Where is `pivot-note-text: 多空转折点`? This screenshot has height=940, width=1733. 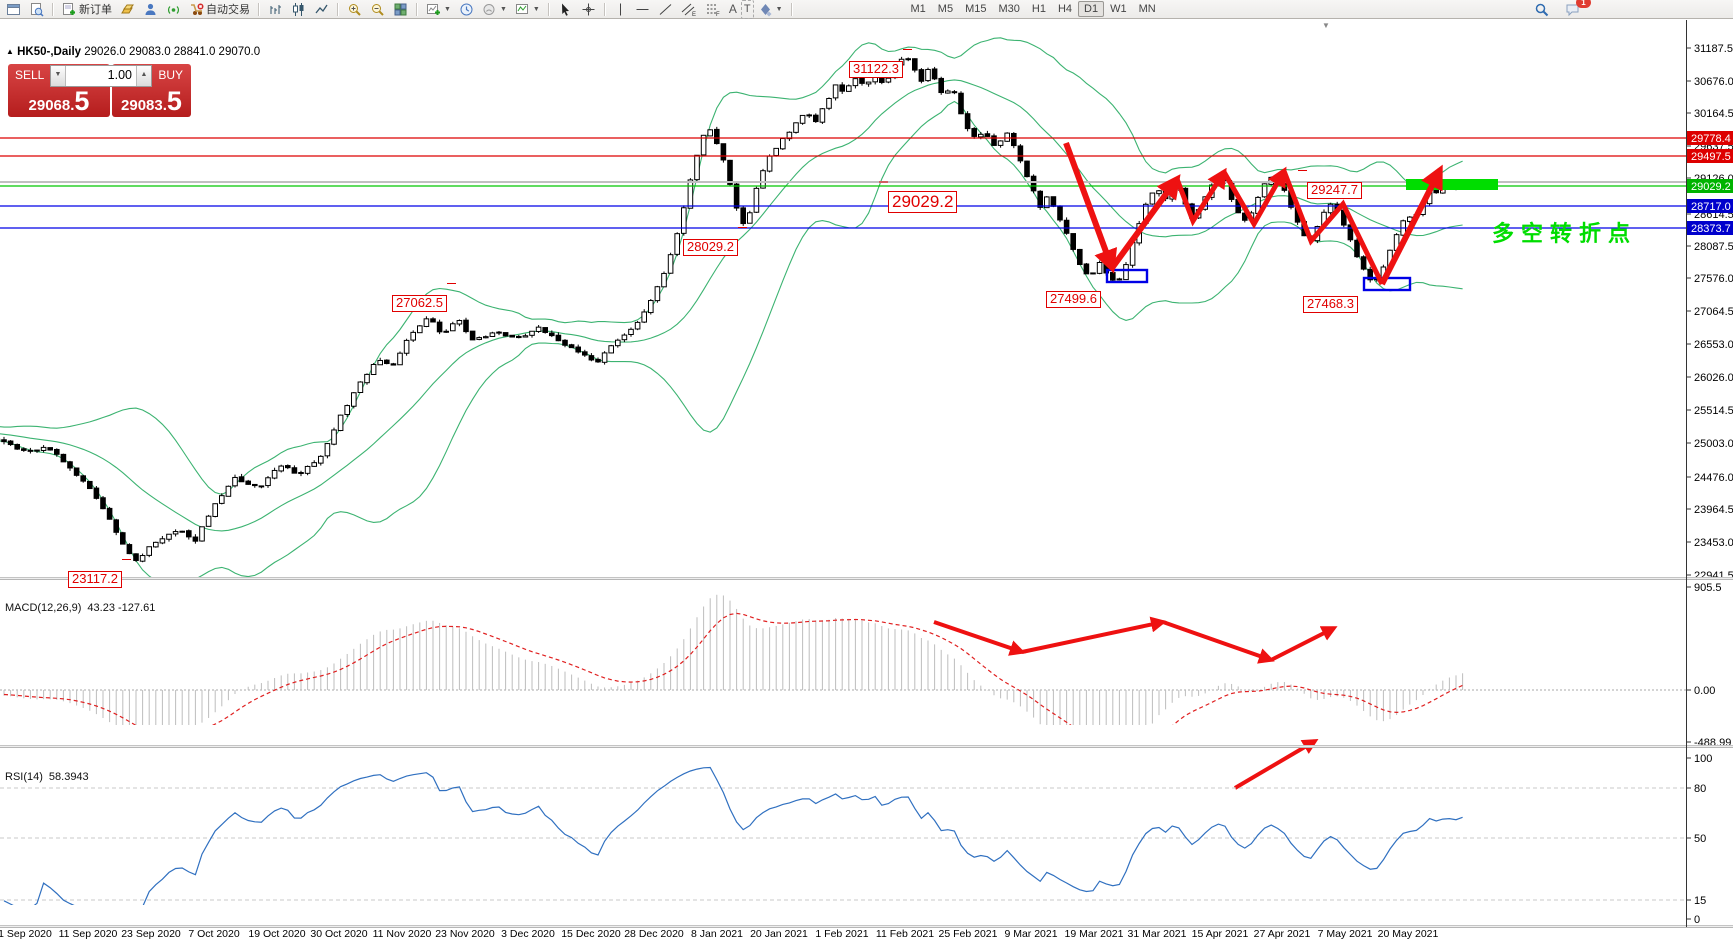
pivot-note-text: 多空转折点 is located at coordinates (1565, 233).